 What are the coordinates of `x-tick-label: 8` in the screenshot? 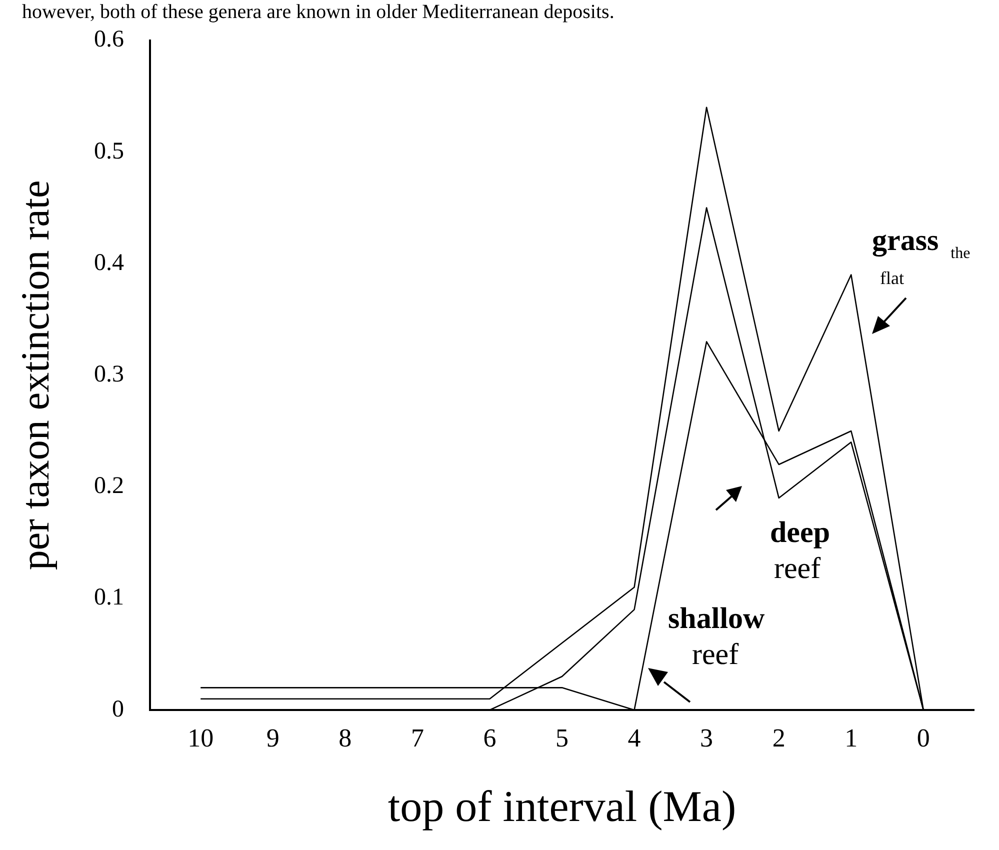 It's located at (345, 737).